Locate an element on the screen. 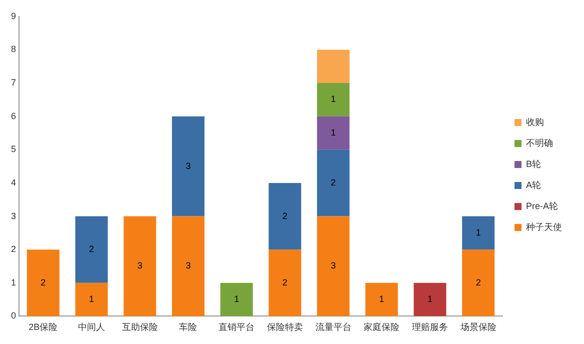 The width and height of the screenshot is (584, 344). x-tick-label: 保险特卖 is located at coordinates (284, 327).